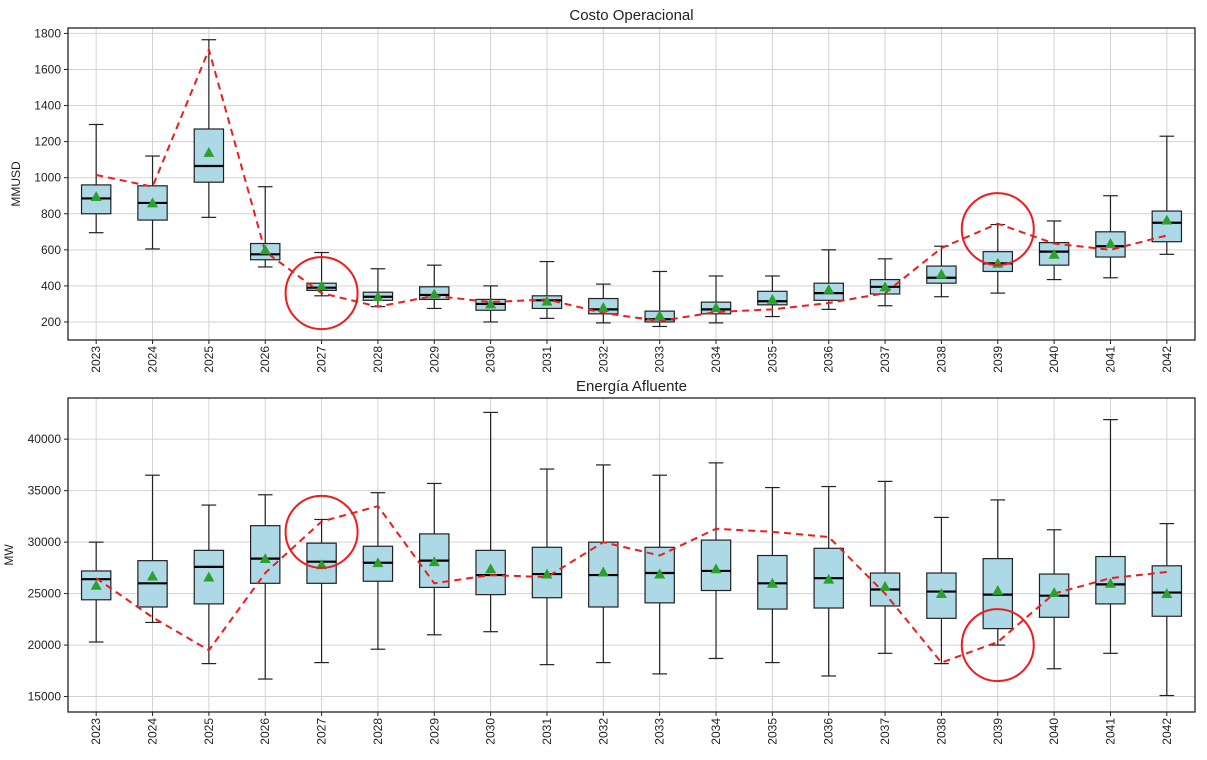 Image resolution: width=1207 pixels, height=760 pixels. Describe the element at coordinates (153, 731) in the screenshot. I see `x-tick-label: 2024` at that location.